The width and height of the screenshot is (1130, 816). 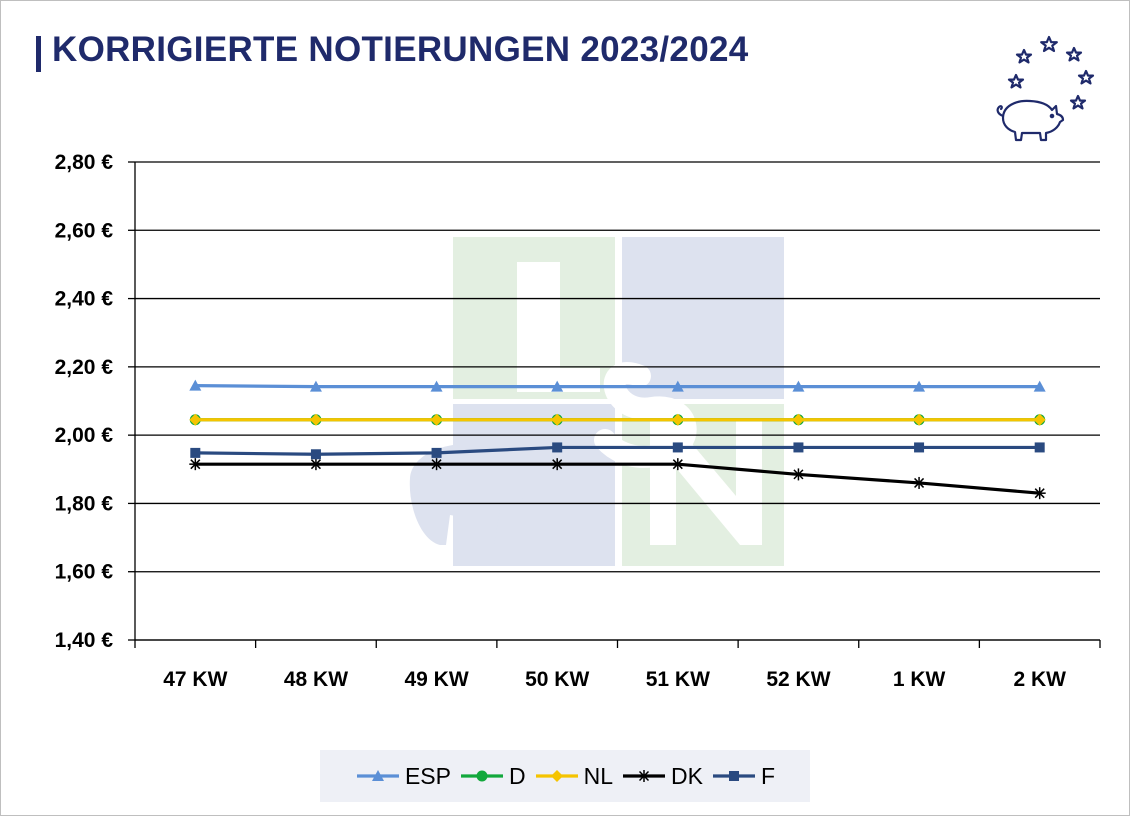 What do you see at coordinates (84, 299) in the screenshot?
I see `y-tick-label: 2,40 €` at bounding box center [84, 299].